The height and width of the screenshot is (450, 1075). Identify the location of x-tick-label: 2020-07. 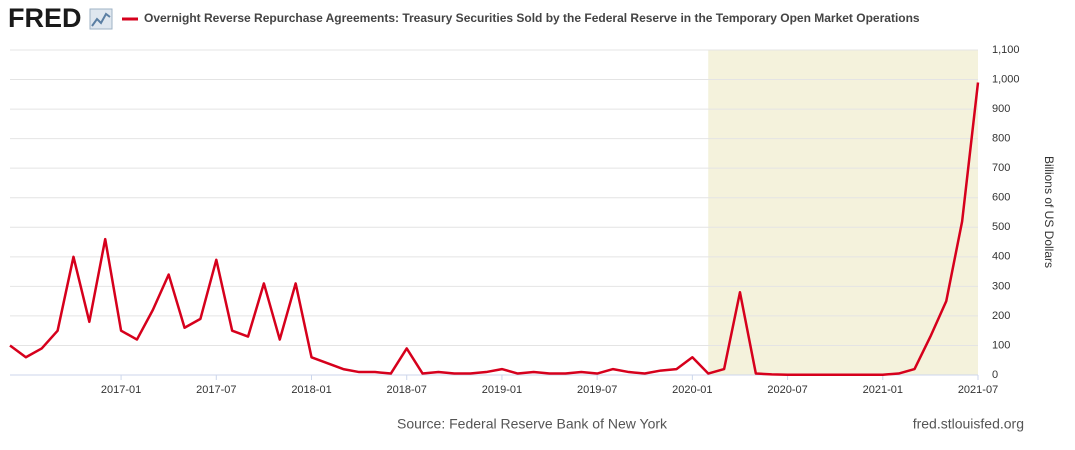
(787, 390).